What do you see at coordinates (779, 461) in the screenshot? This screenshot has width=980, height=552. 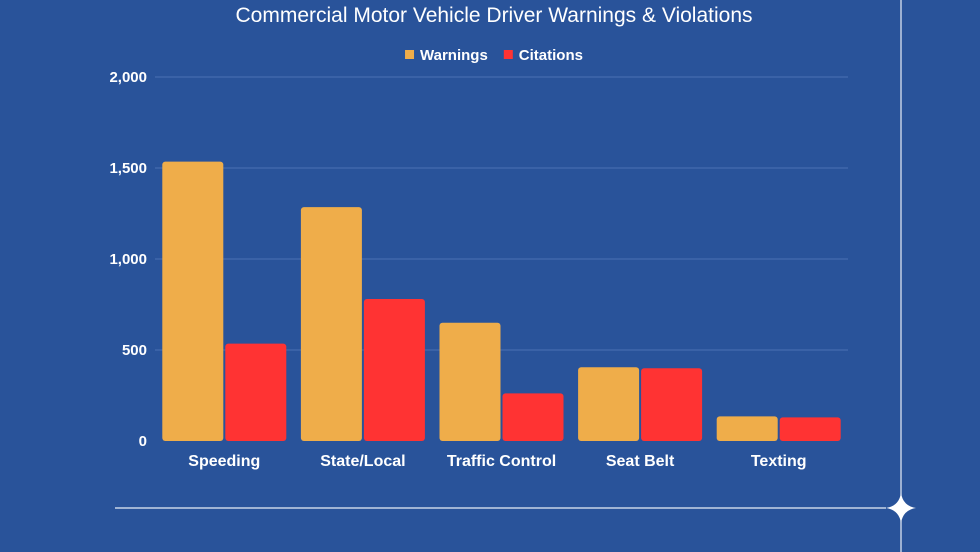 I see `x-category-label: Texting` at bounding box center [779, 461].